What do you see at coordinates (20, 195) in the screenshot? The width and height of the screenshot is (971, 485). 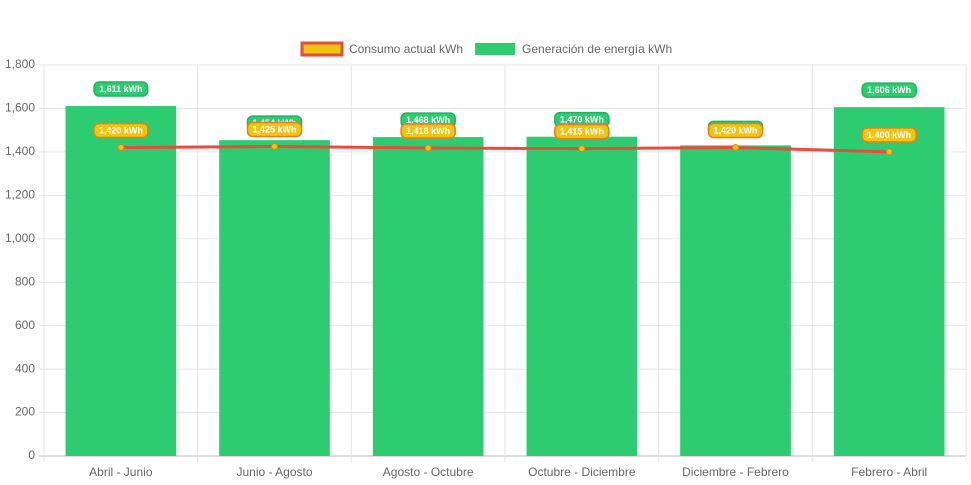 I see `y-tick-label: 1,200` at bounding box center [20, 195].